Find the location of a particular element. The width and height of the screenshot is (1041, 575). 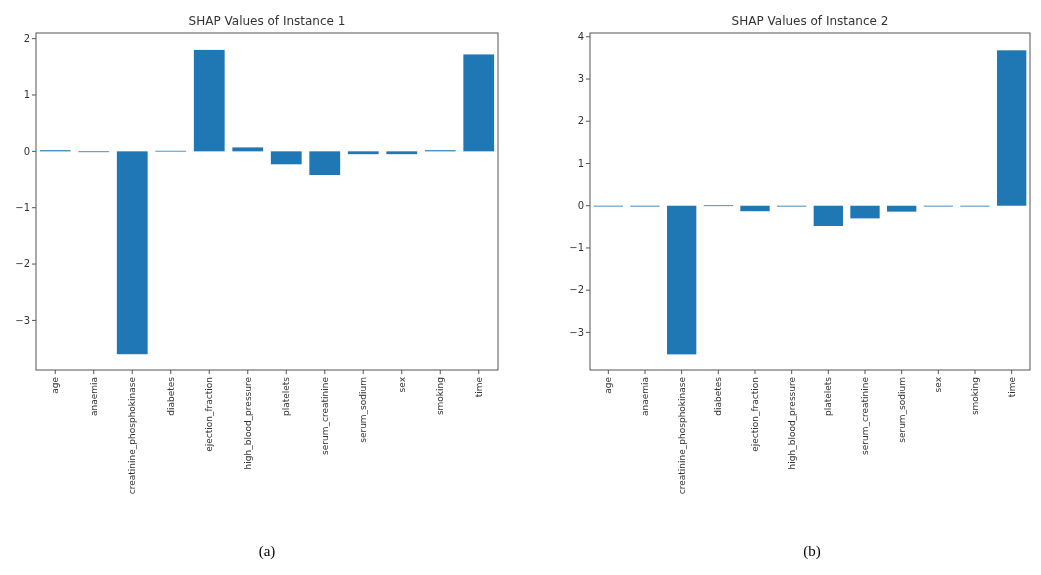

chart-title: SHAP Values of Instance 1 is located at coordinates (267, 21).